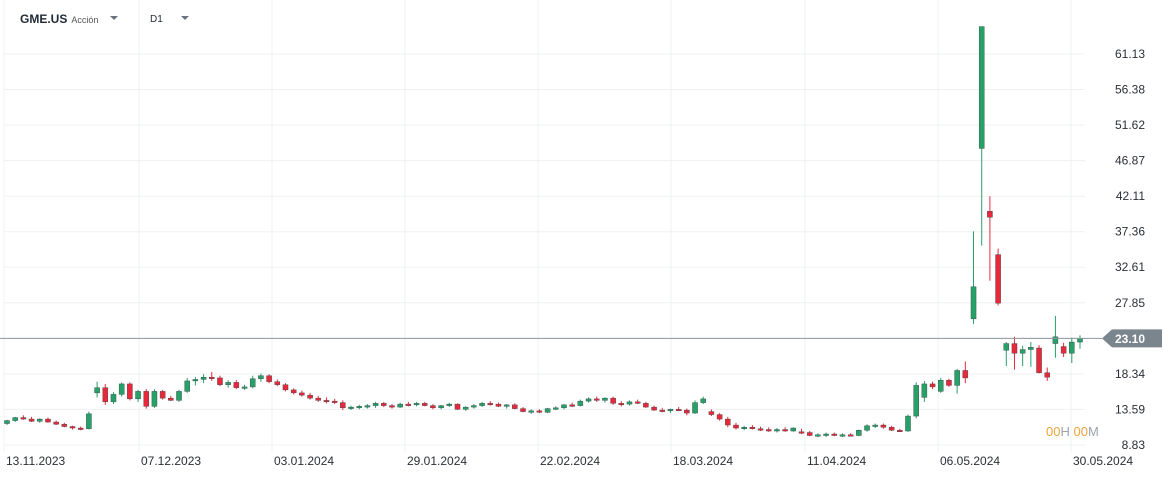 The image size is (1175, 481). I want to click on x-tick-label: 03.01.2024, so click(304, 461).